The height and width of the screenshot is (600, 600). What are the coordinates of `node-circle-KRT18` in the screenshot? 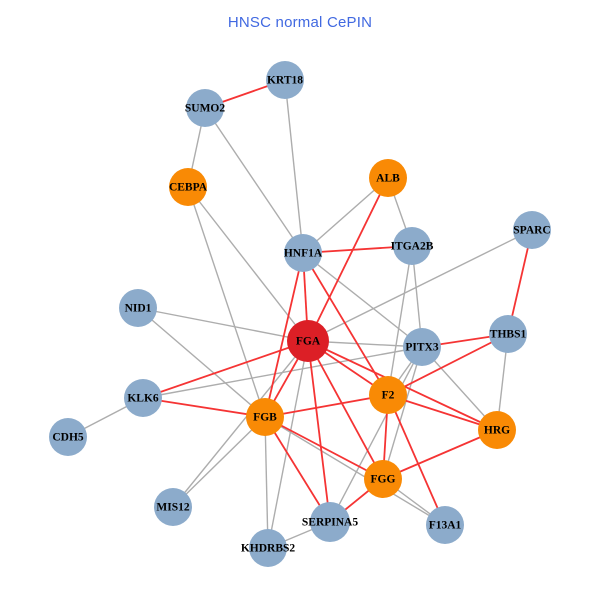 It's located at (285, 80).